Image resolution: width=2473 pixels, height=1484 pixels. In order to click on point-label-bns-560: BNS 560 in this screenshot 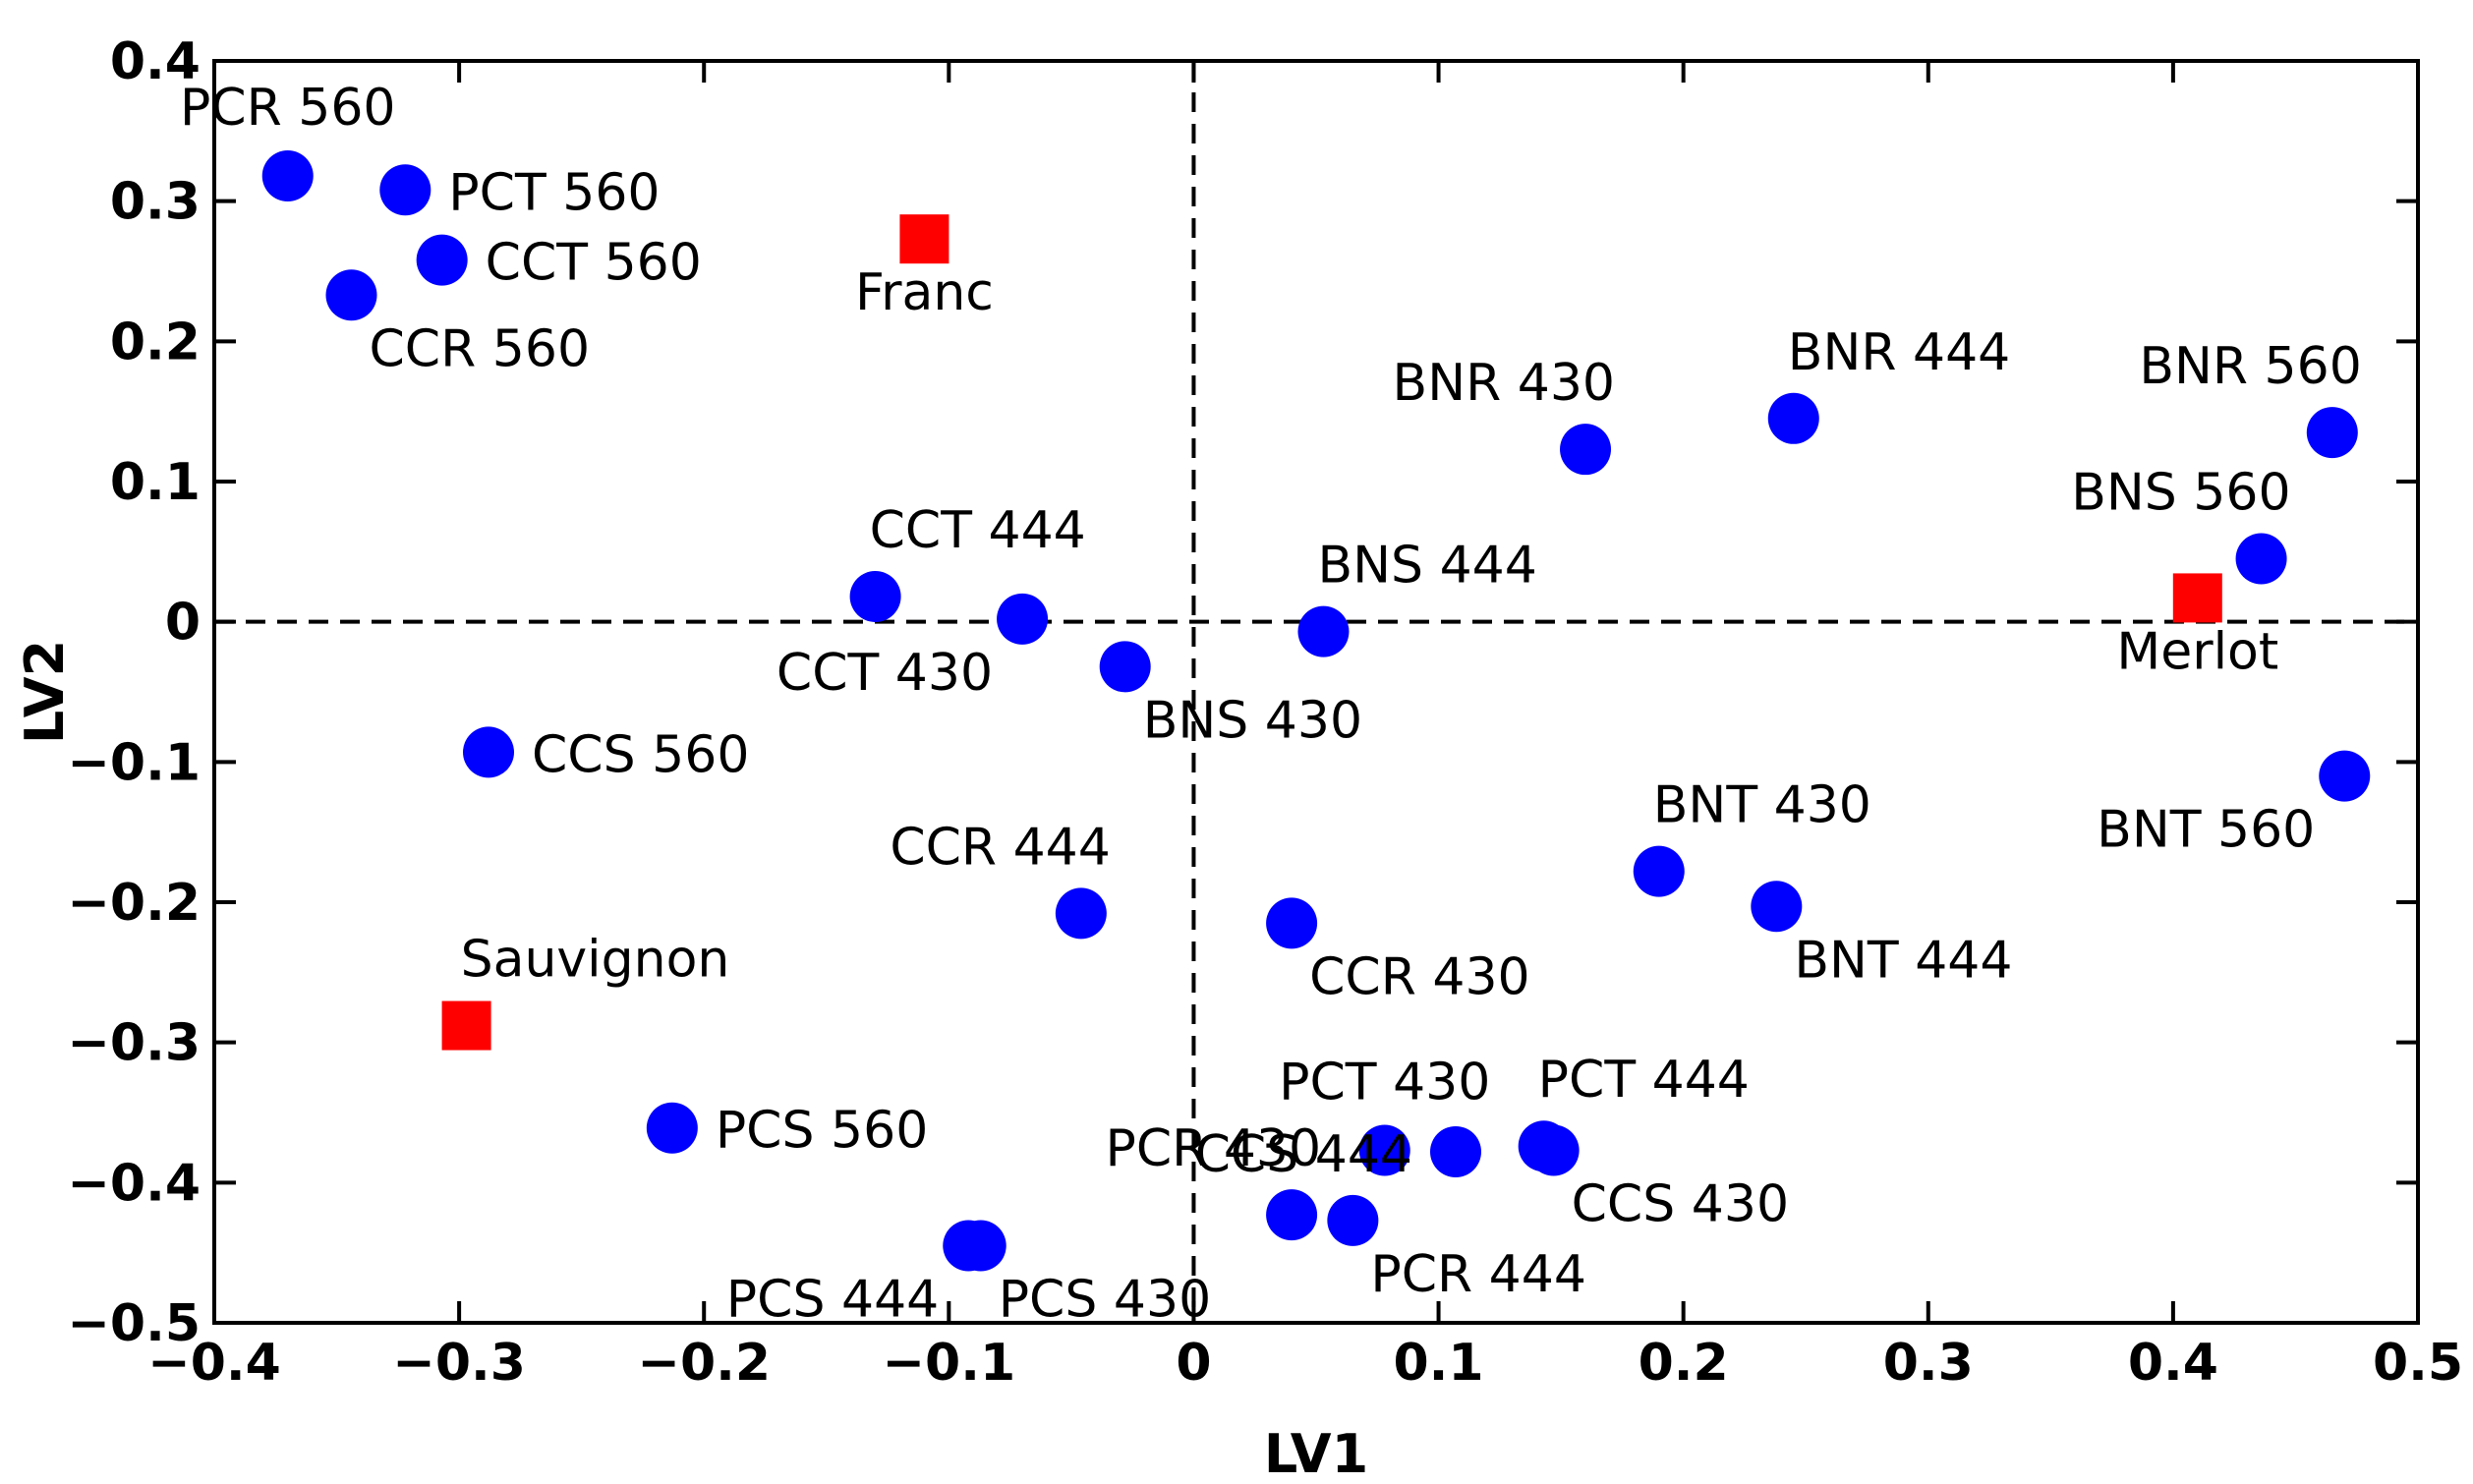, I will do `click(2180, 492)`.